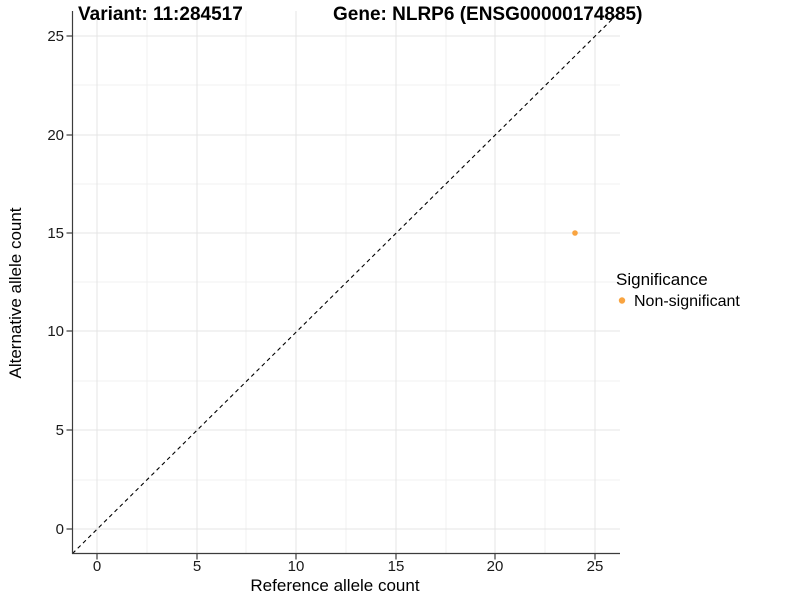 The image size is (800, 600). Describe the element at coordinates (687, 301) in the screenshot. I see `legend-item-label: Non-significant` at that location.